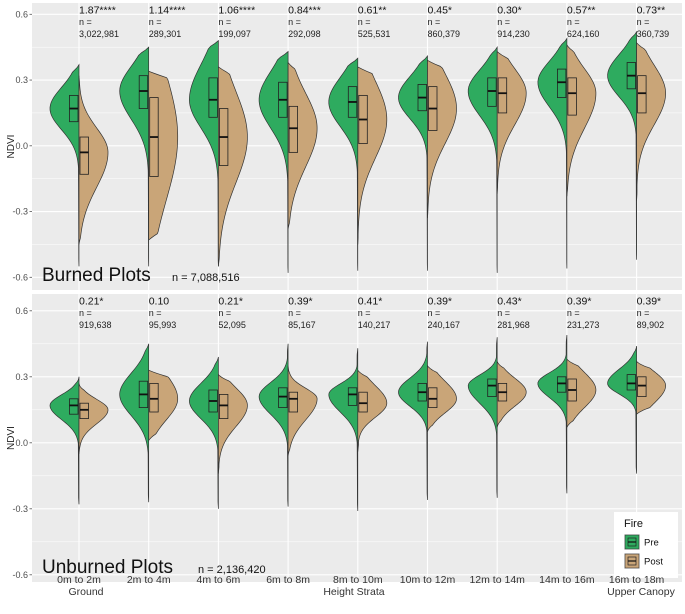 Image resolution: width=685 pixels, height=614 pixels. What do you see at coordinates (444, 34) in the screenshot?
I see `n-count-label: 860,379` at bounding box center [444, 34].